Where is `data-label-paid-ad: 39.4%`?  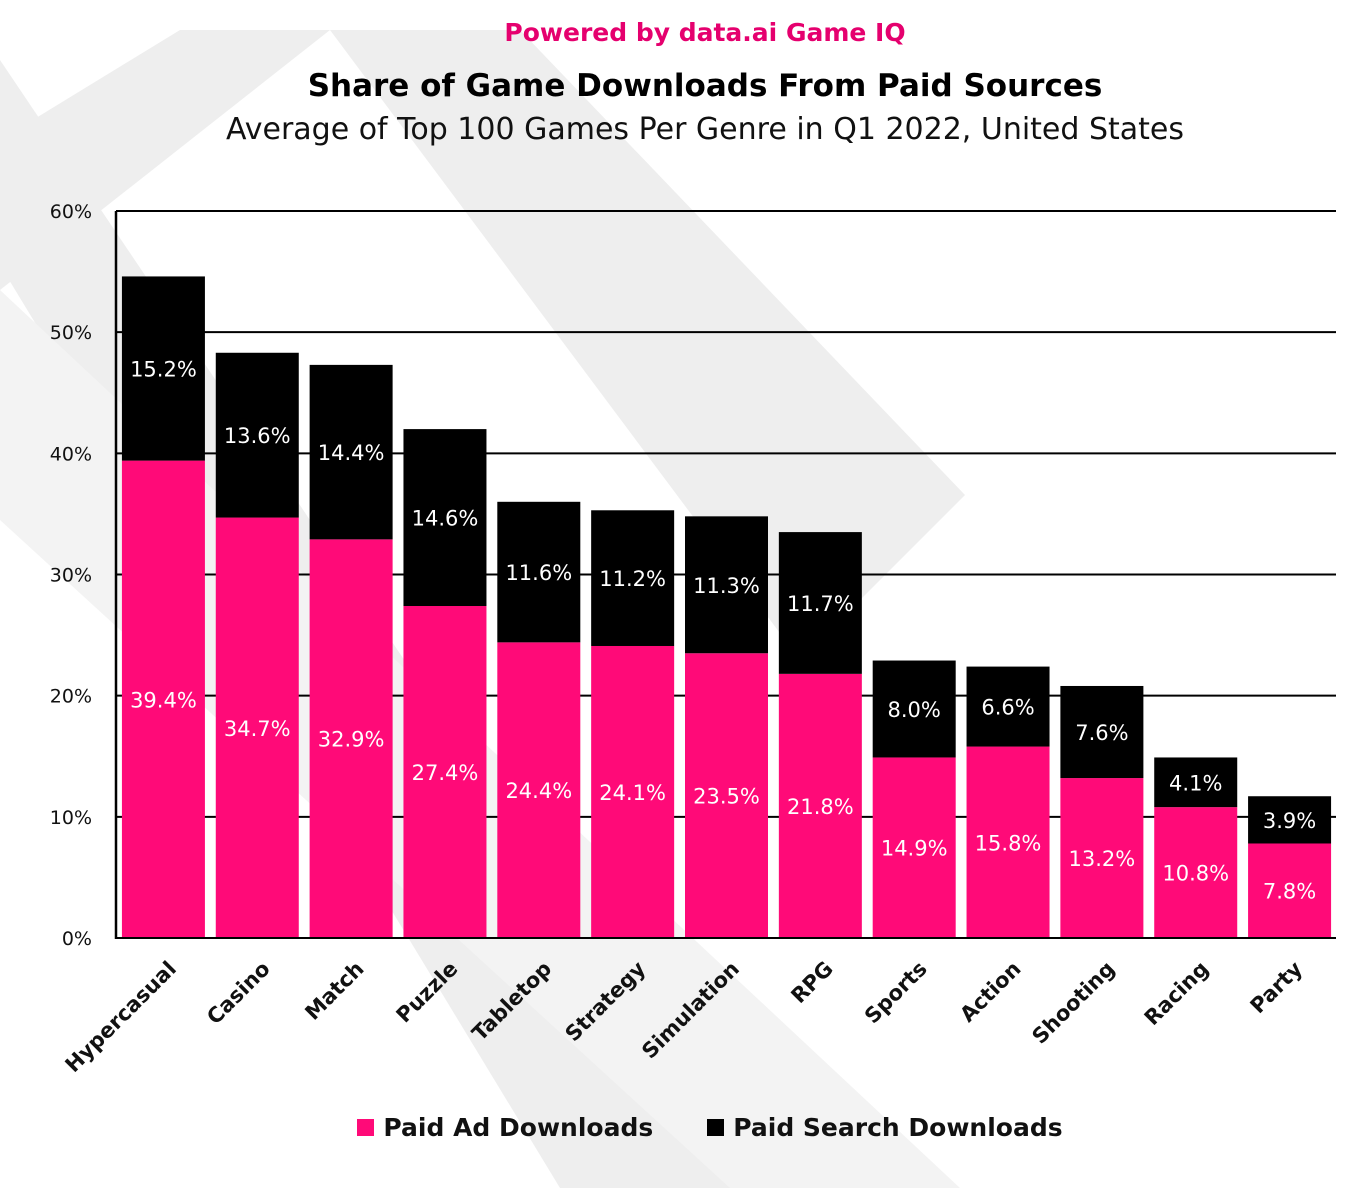
data-label-paid-ad: 39.4% is located at coordinates (163, 700).